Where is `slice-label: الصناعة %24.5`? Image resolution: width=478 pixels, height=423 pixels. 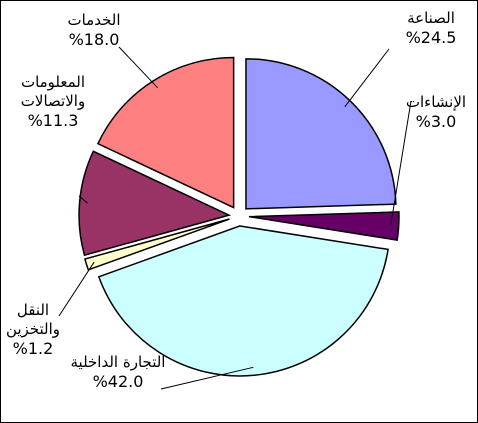
slice-label: الصناعة %24.5 is located at coordinates (431, 28).